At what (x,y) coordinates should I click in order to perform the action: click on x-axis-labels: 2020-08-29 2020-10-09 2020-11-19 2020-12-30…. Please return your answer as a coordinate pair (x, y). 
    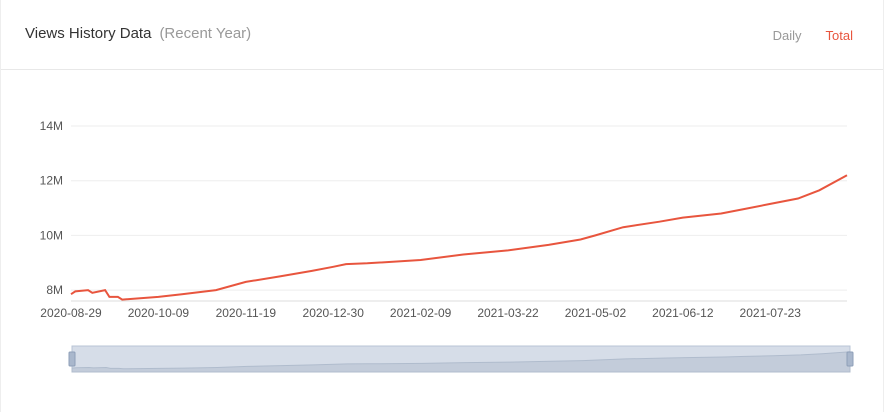
    Looking at the image, I should click on (420, 313).